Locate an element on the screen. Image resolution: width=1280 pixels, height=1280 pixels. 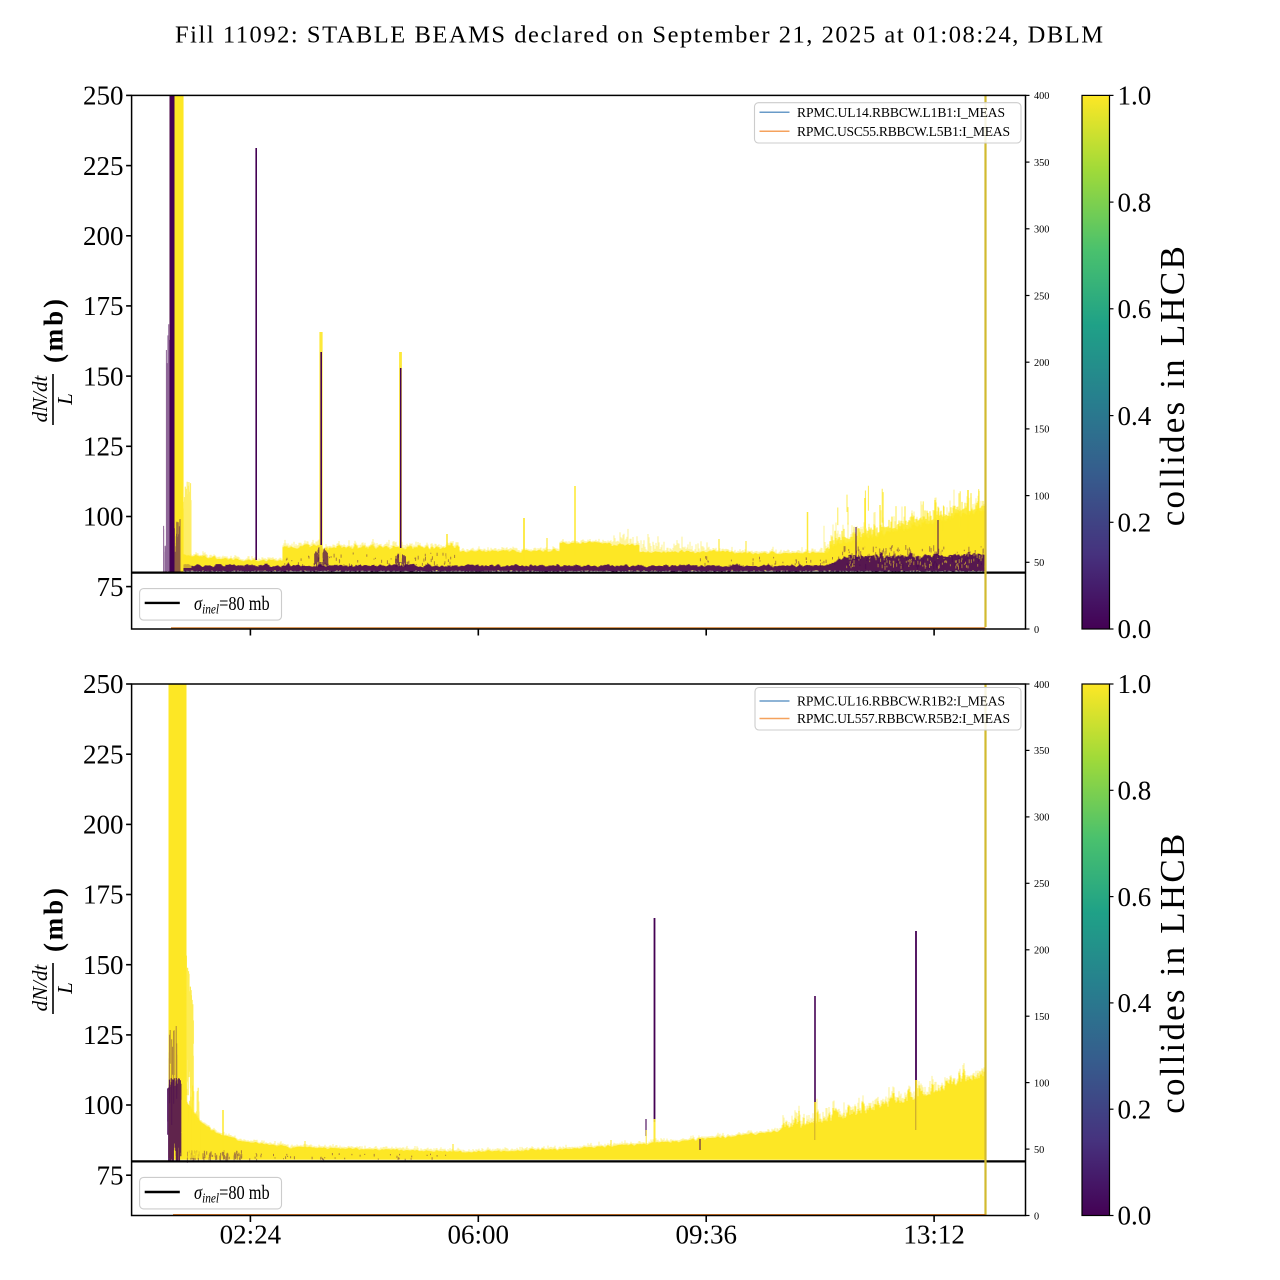
svg-text: RPMC.UL14.RBBCW.L1B1:I_MEAS is located at coordinates (901, 112).